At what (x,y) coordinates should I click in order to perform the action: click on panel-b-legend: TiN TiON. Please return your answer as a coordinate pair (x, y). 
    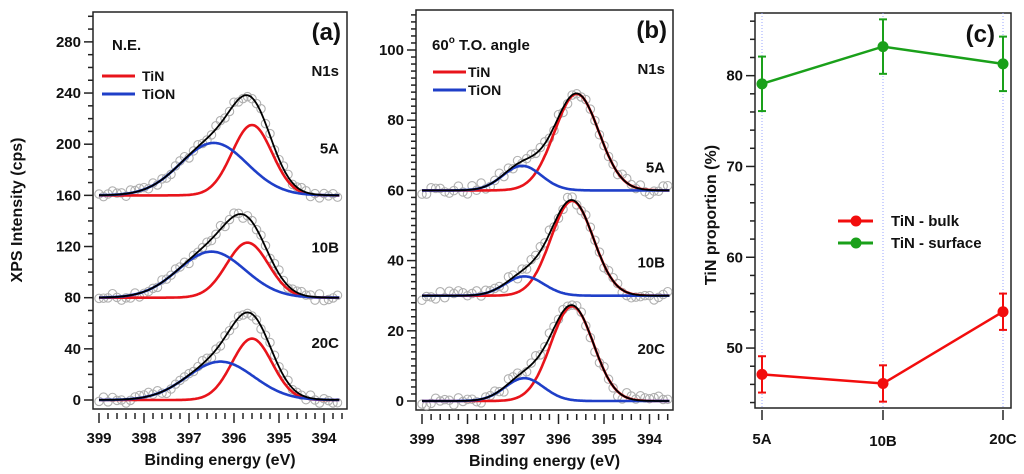
    Looking at the image, I should click on (467, 81).